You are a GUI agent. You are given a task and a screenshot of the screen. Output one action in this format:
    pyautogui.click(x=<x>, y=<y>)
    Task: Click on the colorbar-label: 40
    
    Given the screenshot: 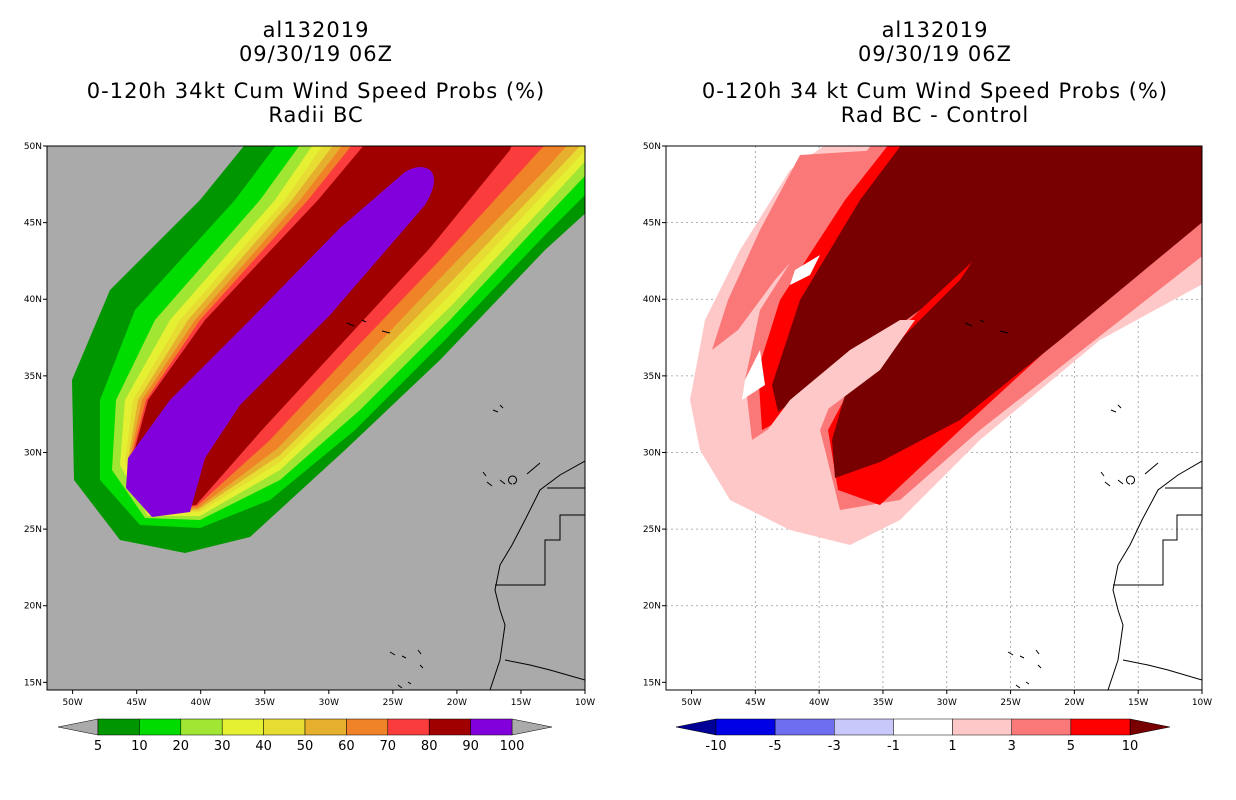 What is the action you would take?
    pyautogui.click(x=263, y=746)
    